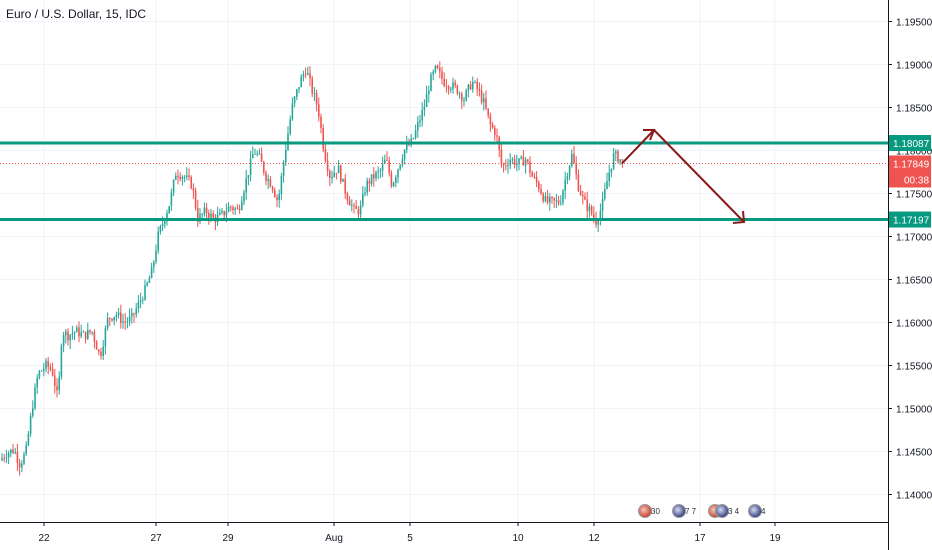  I want to click on support-price-tag-bg, so click(910, 219).